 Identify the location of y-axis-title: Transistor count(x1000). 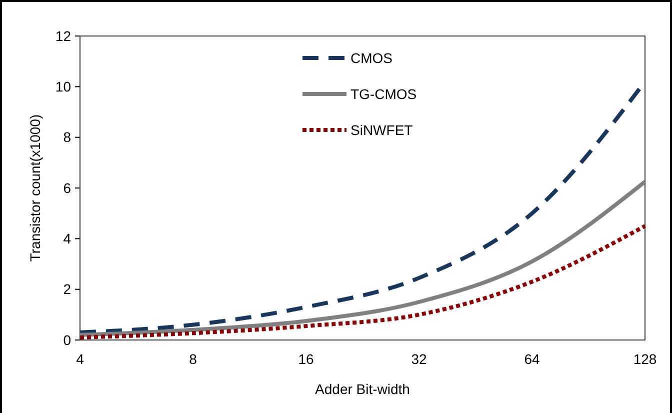
(35, 188).